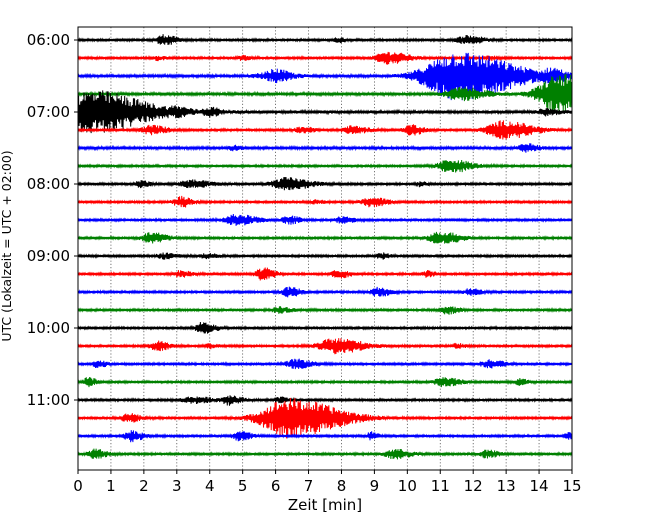 The height and width of the screenshot is (520, 650). I want to click on x-tick-label-6: 6, so click(276, 486).